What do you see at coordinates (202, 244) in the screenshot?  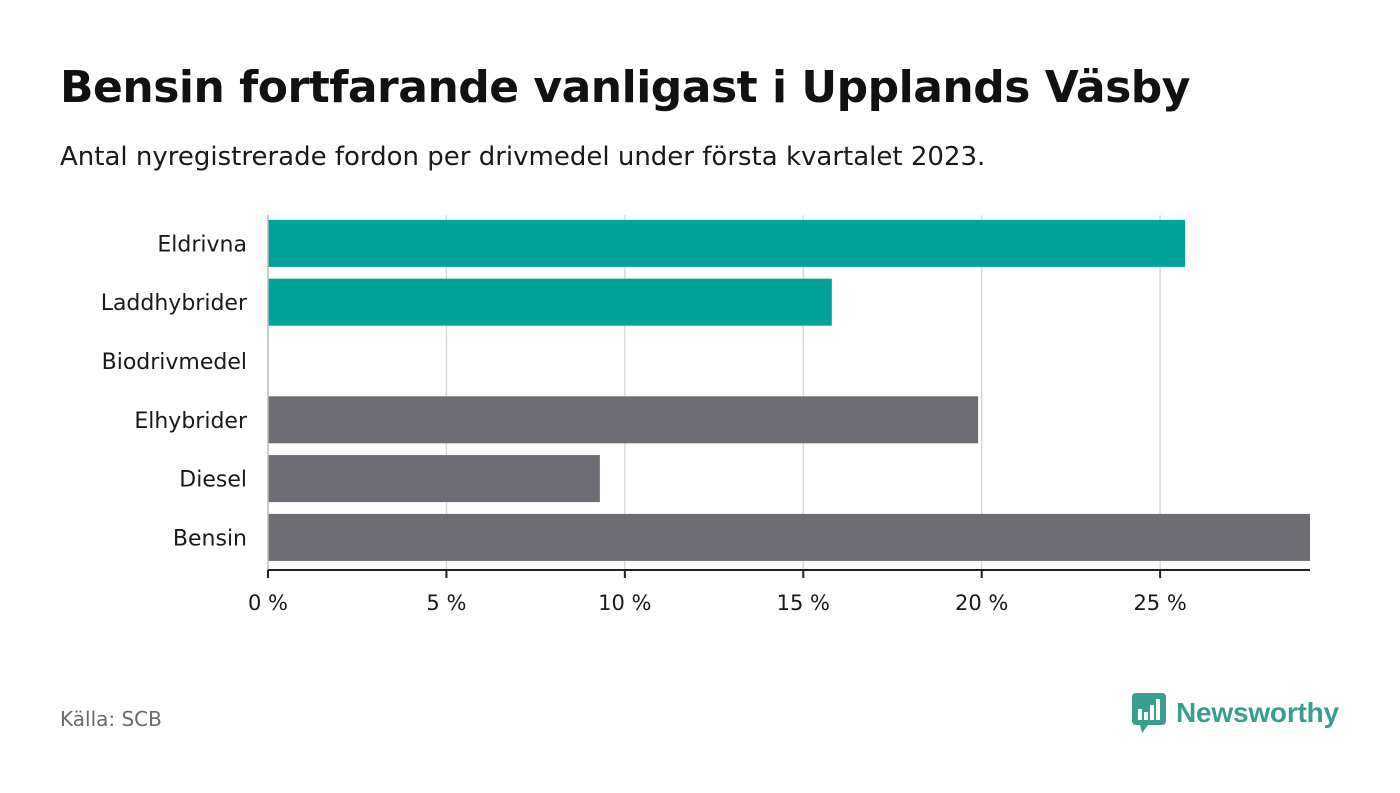 I see `category-label: Eldrivna` at bounding box center [202, 244].